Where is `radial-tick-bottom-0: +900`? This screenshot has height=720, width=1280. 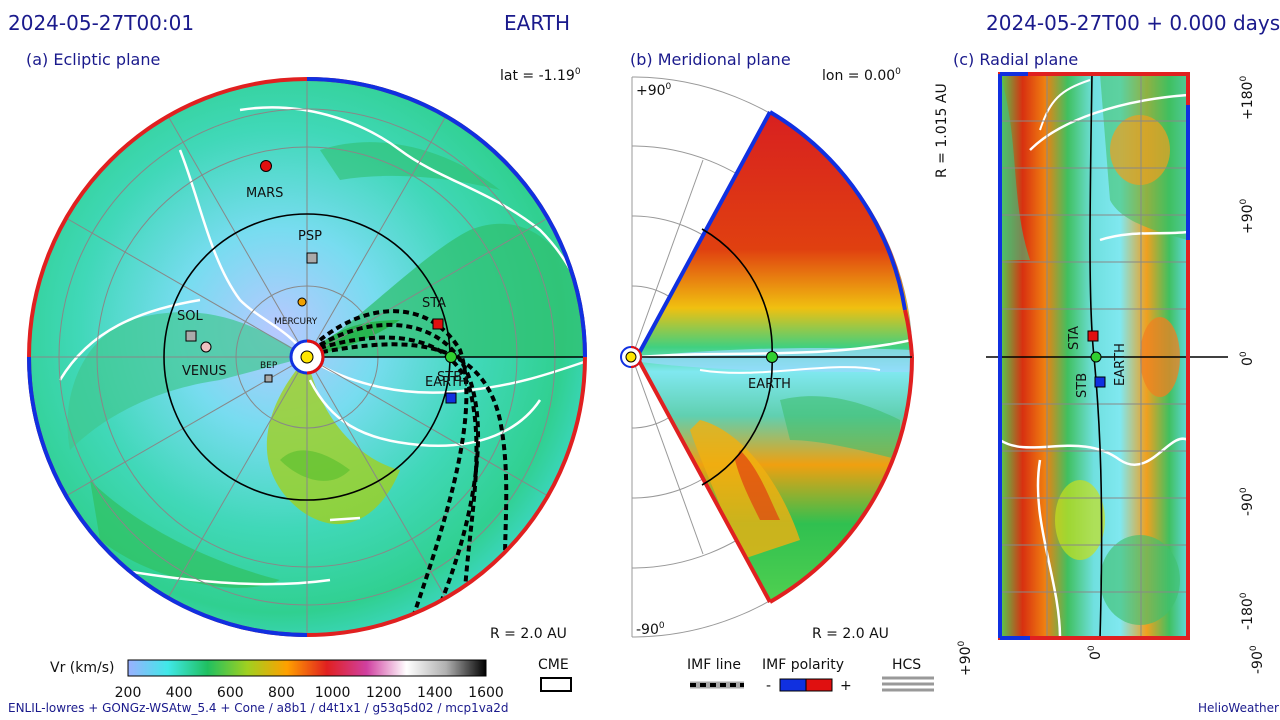
radial-tick-bottom-0: +900 is located at coordinates (965, 658).